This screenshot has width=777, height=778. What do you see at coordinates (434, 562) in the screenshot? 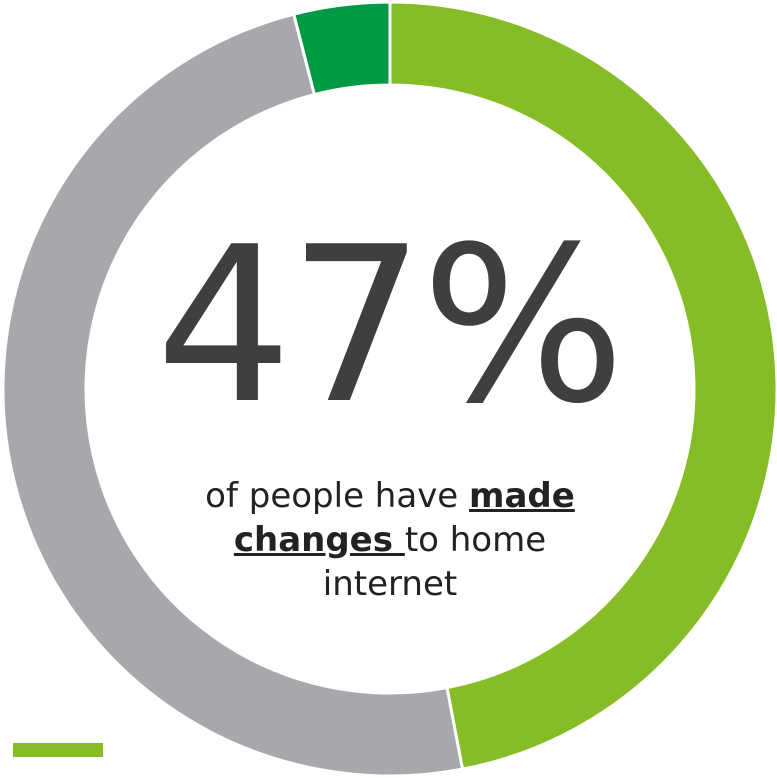
I see `caption-post: to home internet` at bounding box center [434, 562].